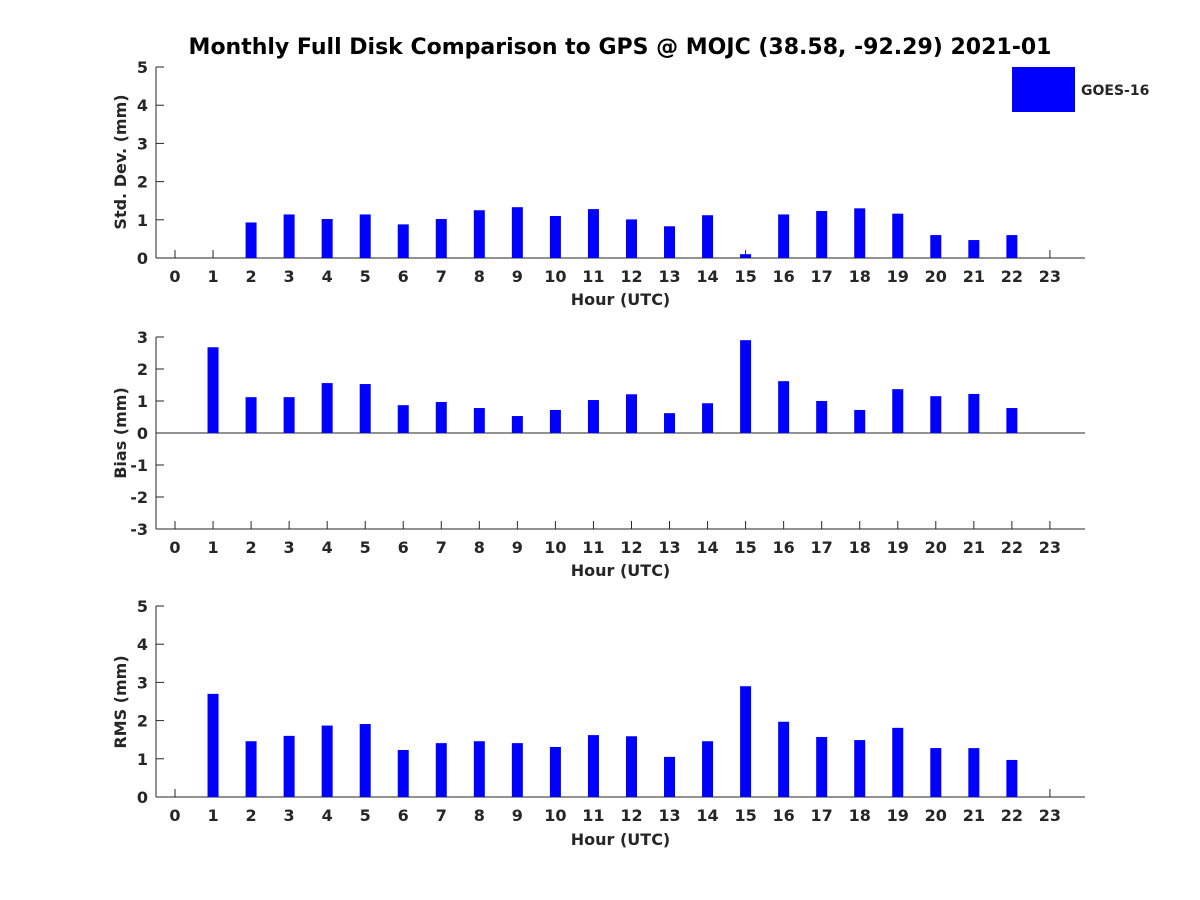  What do you see at coordinates (120, 161) in the screenshot?
I see `y-axis-label: Std. Dev. (mm)` at bounding box center [120, 161].